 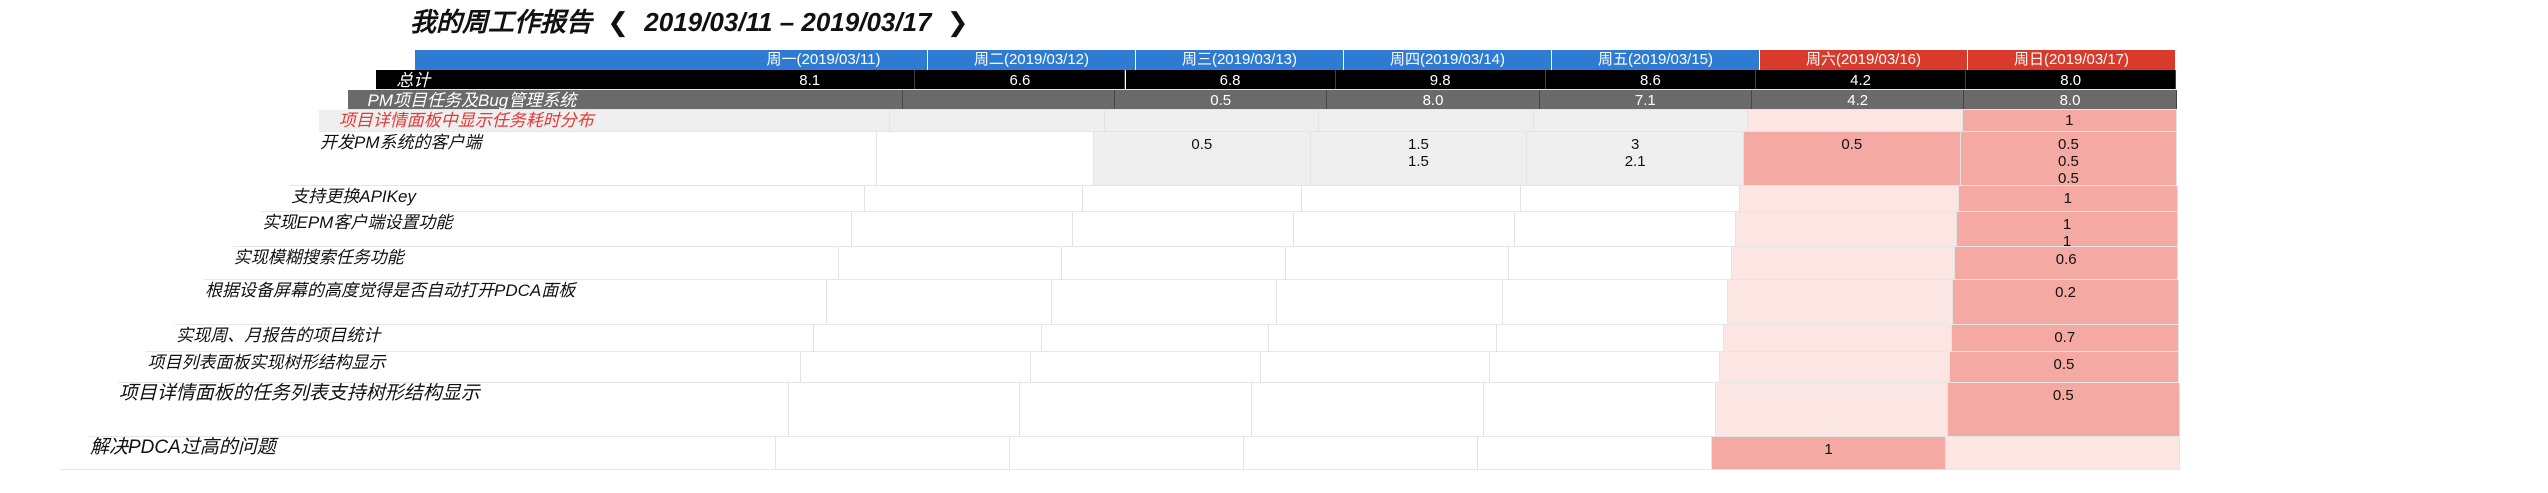 What do you see at coordinates (2065, 338) in the screenshot?
I see `table-cell: 0.7` at bounding box center [2065, 338].